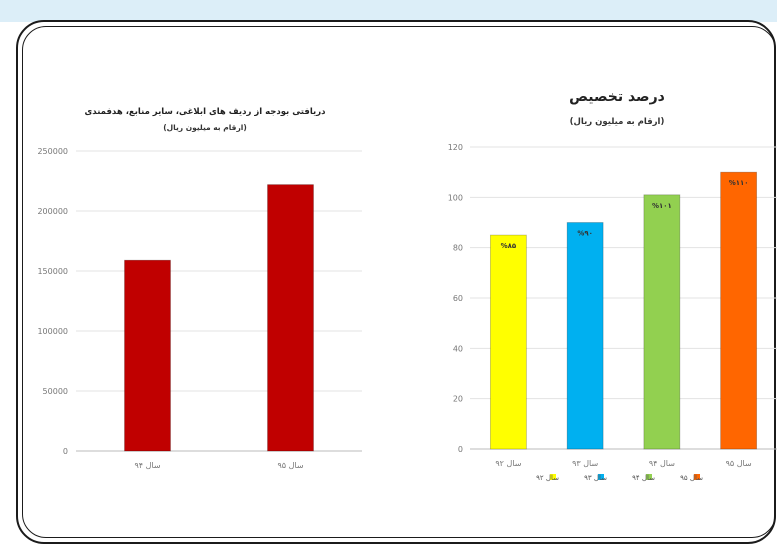  Describe the element at coordinates (52, 271) in the screenshot. I see `budget-chart-y-tick-label: 150000` at that location.